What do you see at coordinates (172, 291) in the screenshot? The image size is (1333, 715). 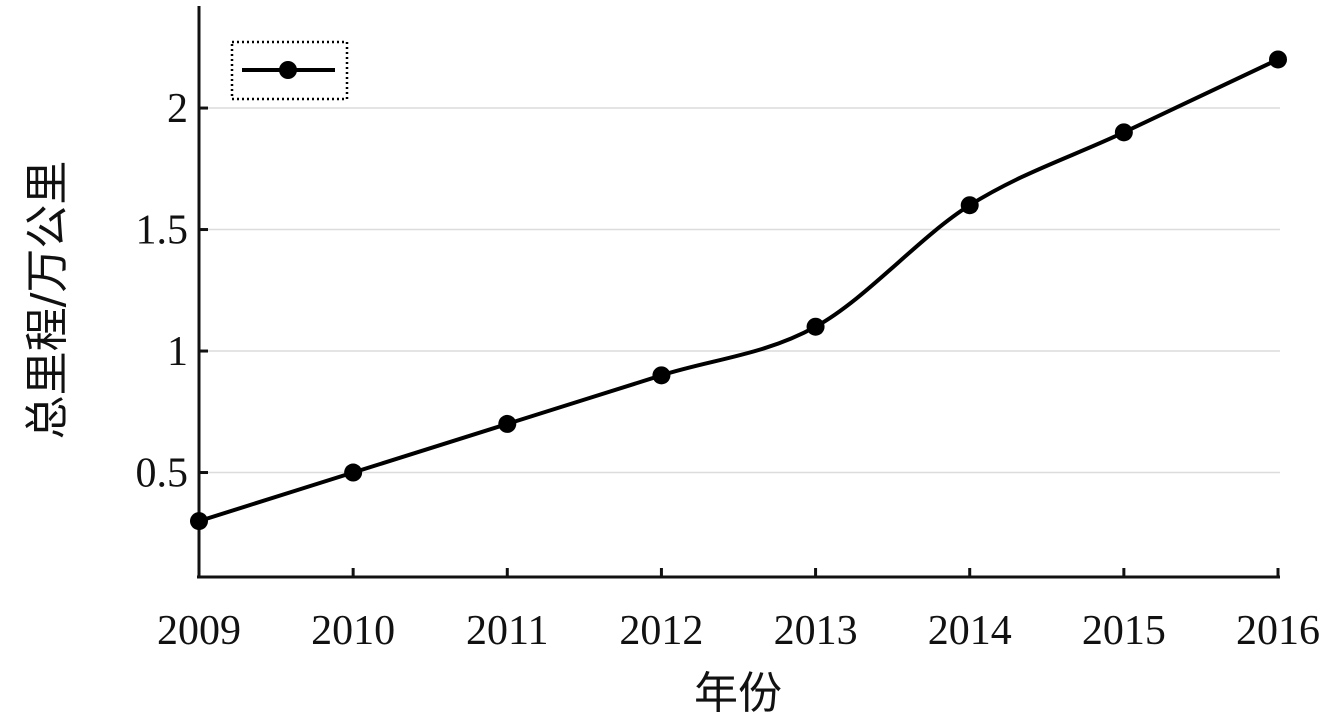 I see `y-ticks: 0.5 1 1.5 2` at bounding box center [172, 291].